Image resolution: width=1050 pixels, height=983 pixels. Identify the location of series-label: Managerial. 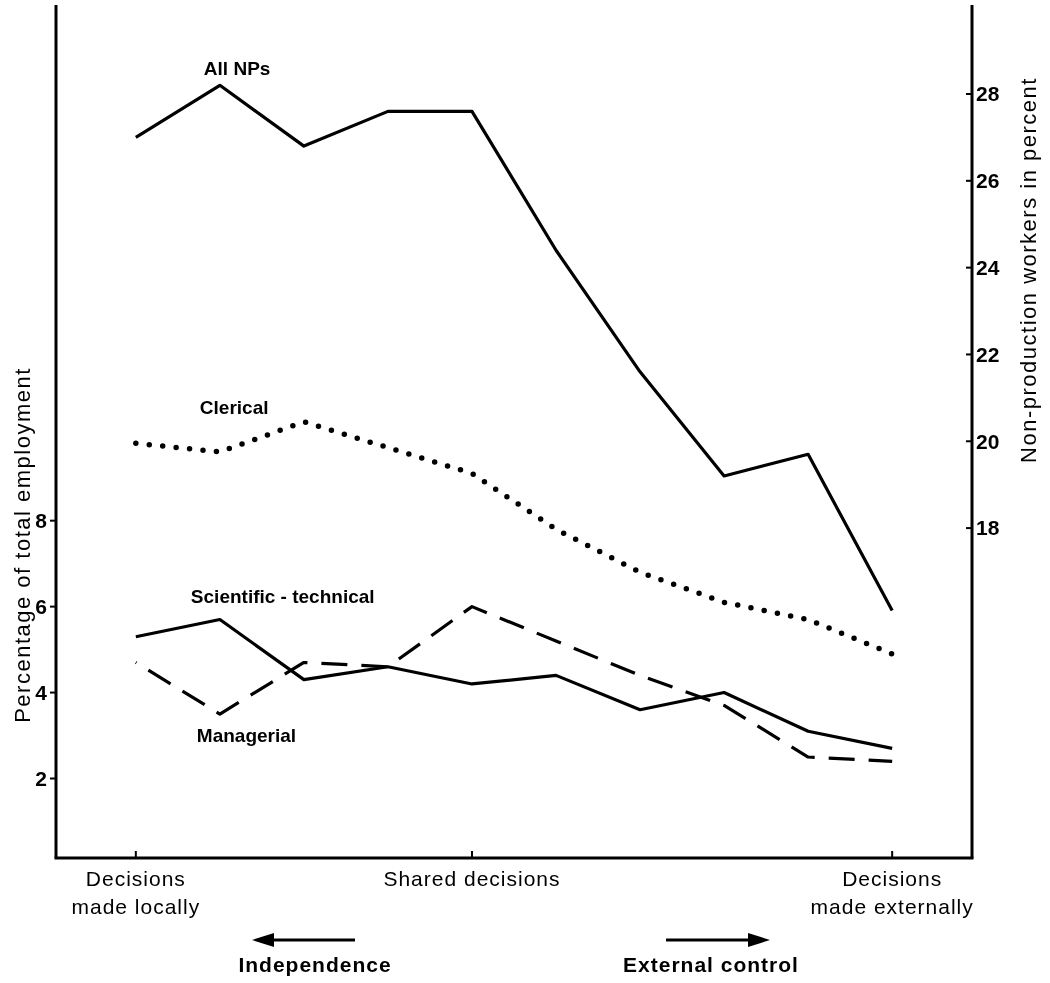
(246, 736).